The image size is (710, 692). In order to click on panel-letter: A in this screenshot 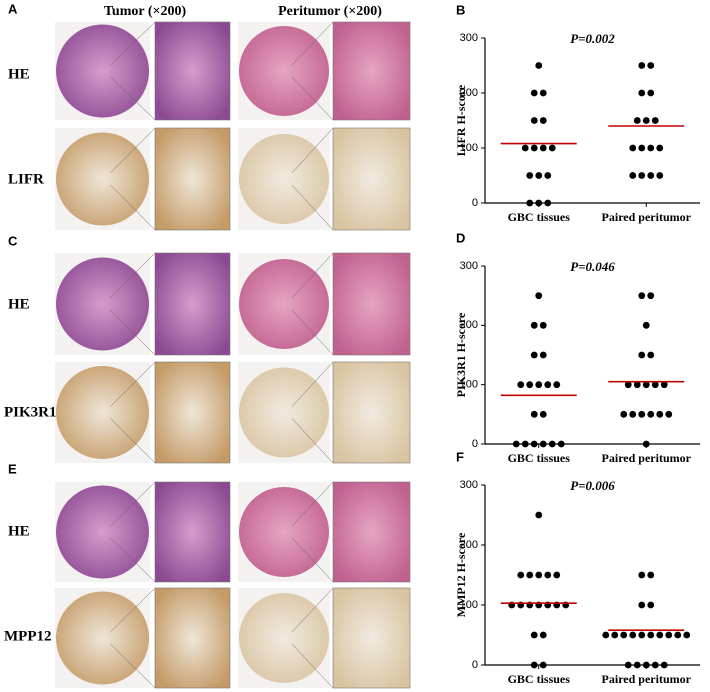, I will do `click(13, 8)`.